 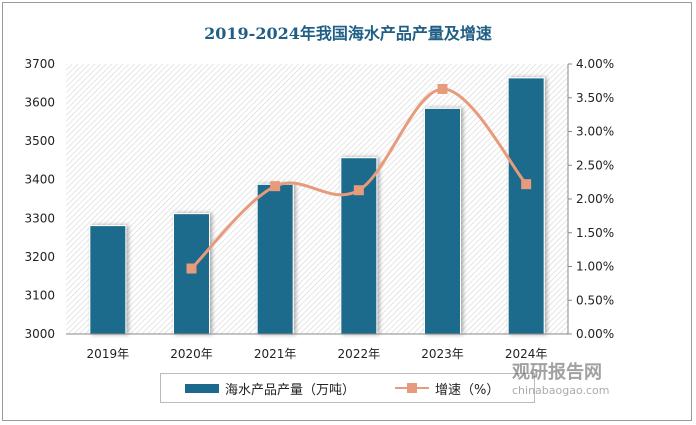 I want to click on left-tick-label: 3500, so click(x=39, y=141).